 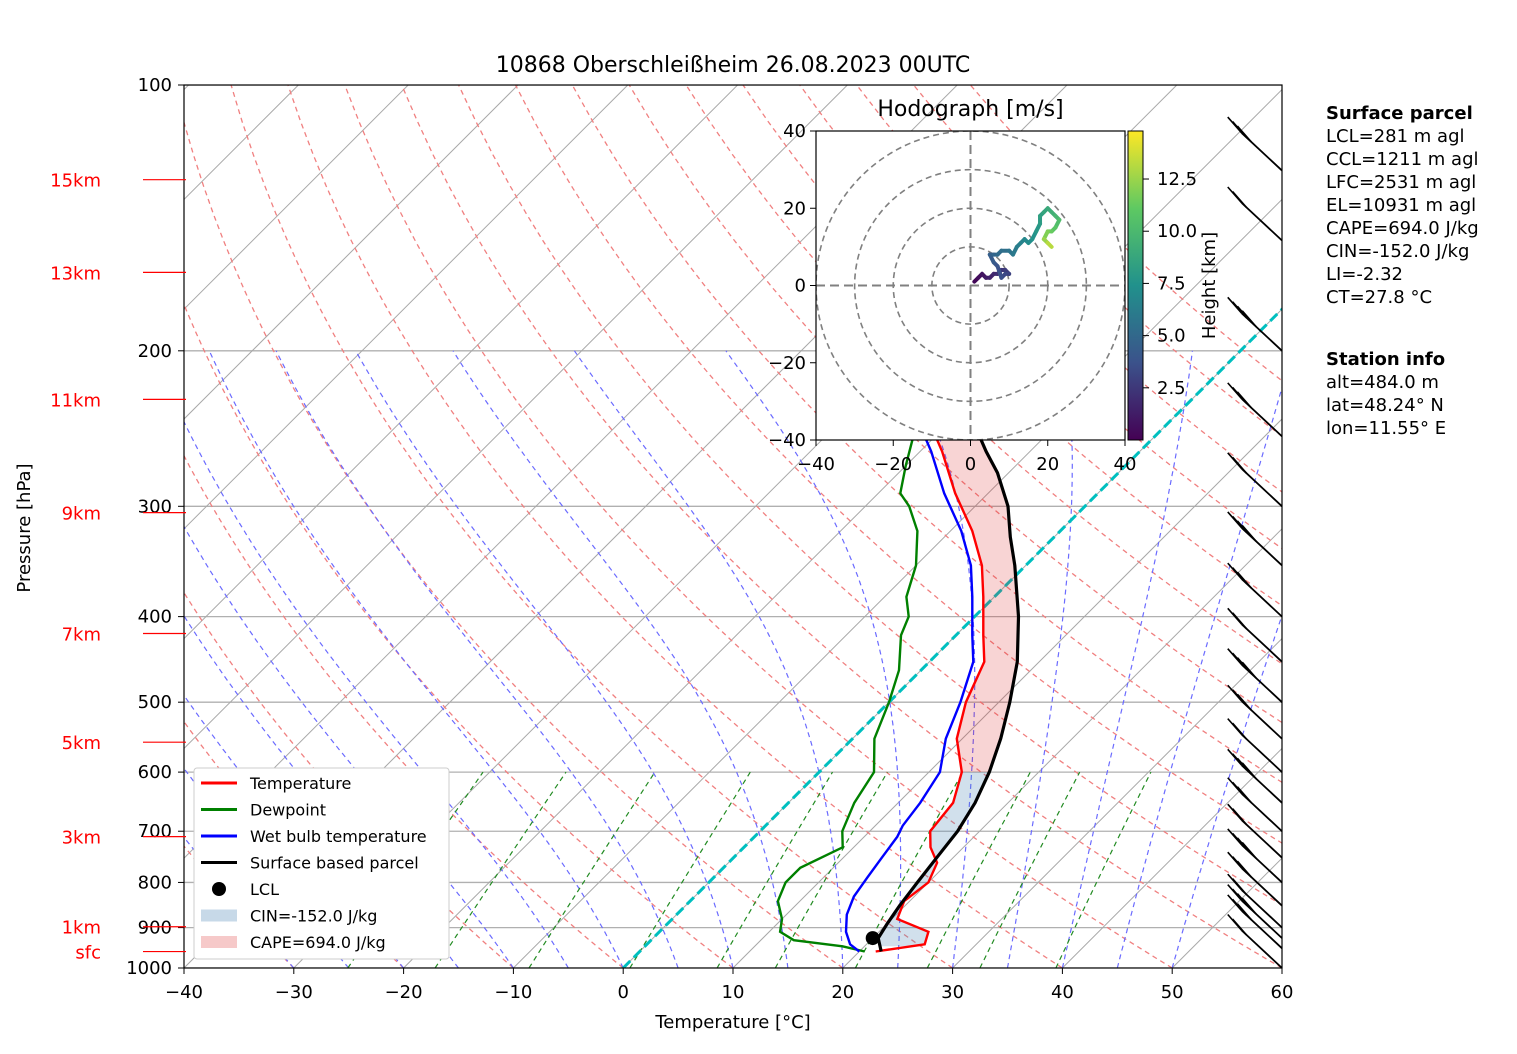 What do you see at coordinates (149, 968) in the screenshot?
I see `y-tick-label: 1000` at bounding box center [149, 968].